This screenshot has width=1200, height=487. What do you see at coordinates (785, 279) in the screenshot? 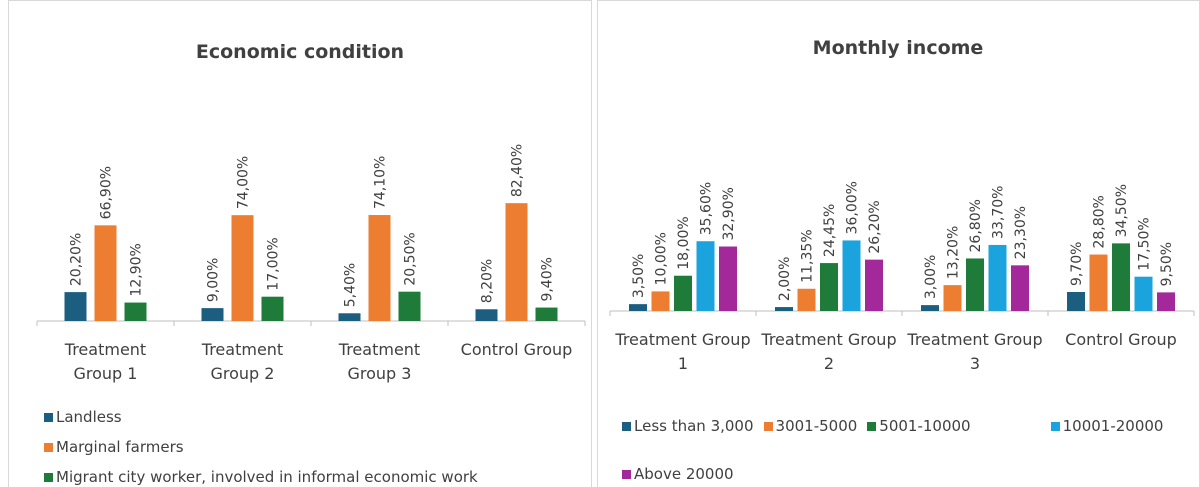
I see `data-label: 2,00%` at bounding box center [785, 279].